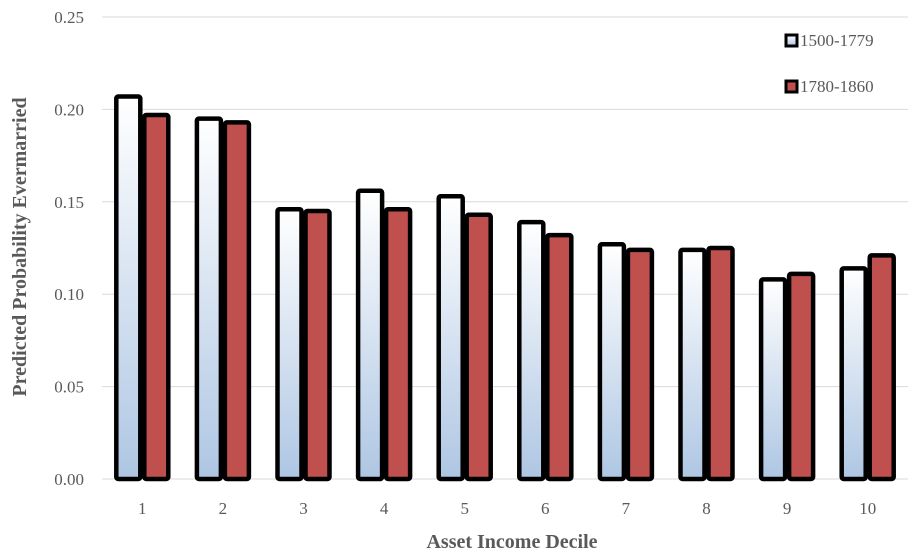  Describe the element at coordinates (142, 508) in the screenshot. I see `x-tick-label: 1` at that location.